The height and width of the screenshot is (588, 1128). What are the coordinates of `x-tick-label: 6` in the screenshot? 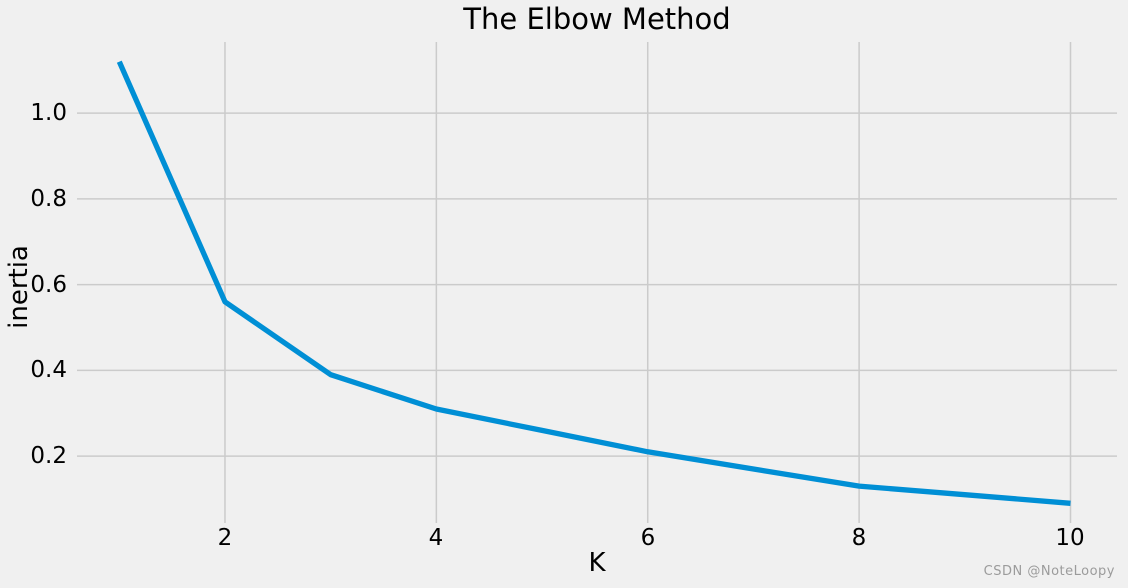 It's located at (648, 538).